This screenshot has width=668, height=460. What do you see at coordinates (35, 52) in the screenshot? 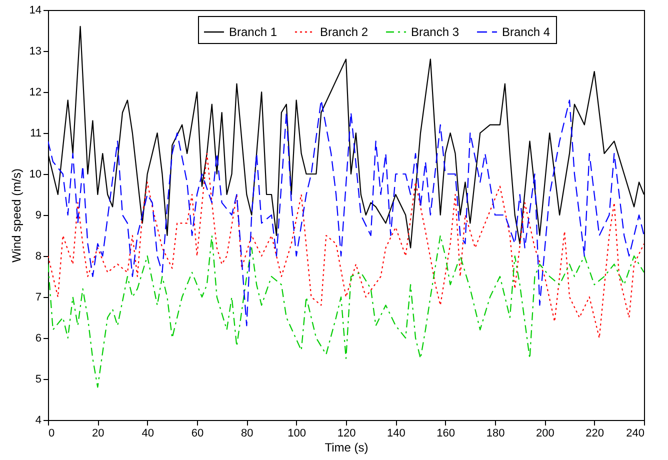
I see `y-tick-label: 13` at bounding box center [35, 52].